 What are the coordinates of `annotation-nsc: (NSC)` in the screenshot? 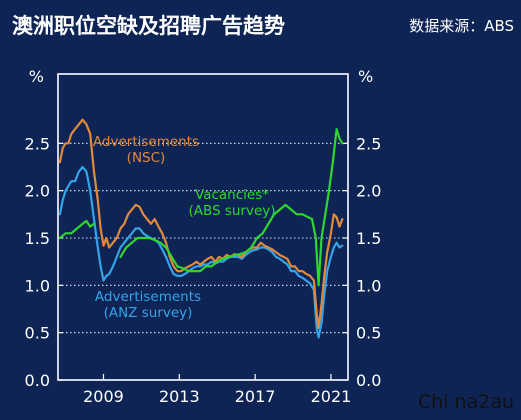 It's located at (146, 158).